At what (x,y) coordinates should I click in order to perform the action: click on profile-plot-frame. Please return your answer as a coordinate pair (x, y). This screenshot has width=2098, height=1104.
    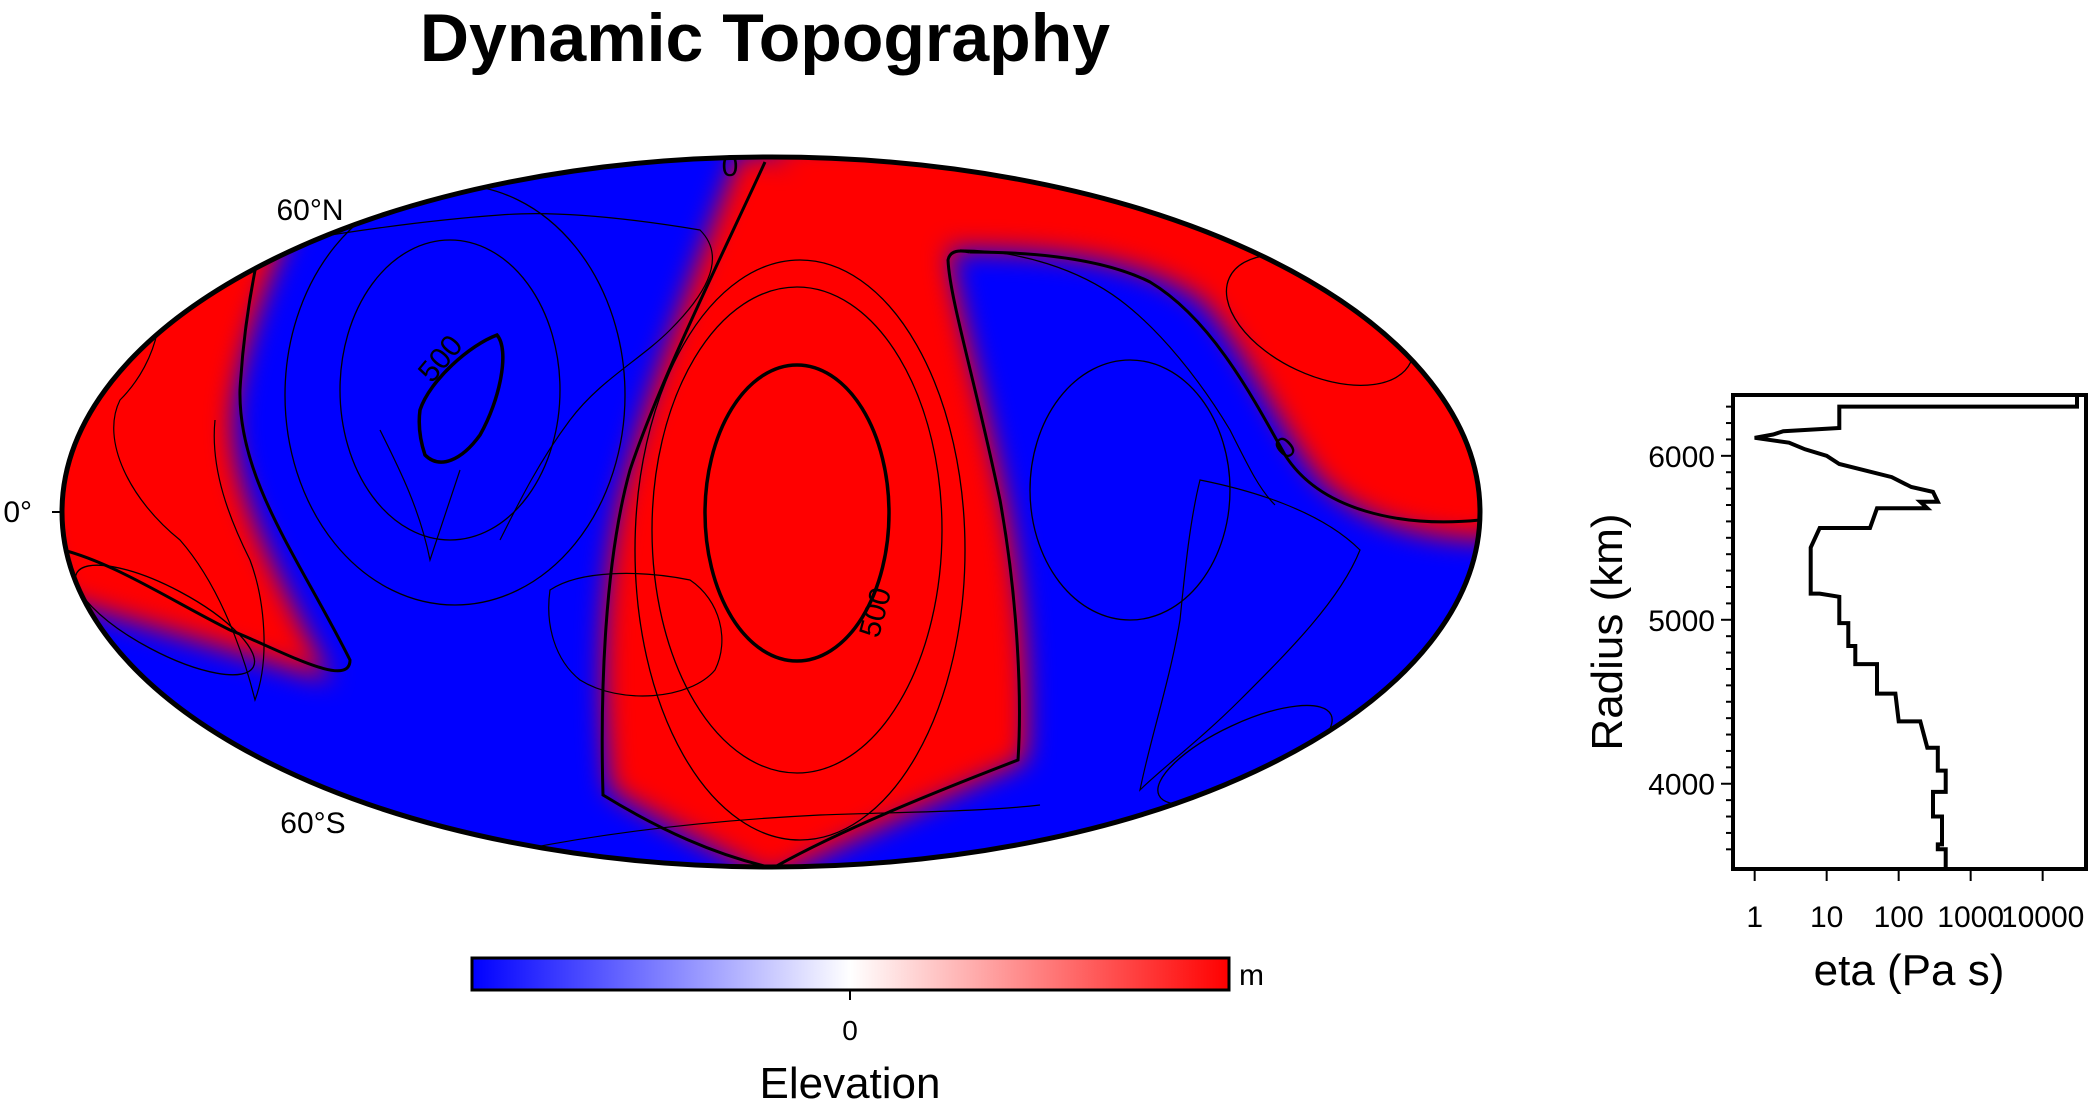
    Looking at the image, I should click on (1909, 632).